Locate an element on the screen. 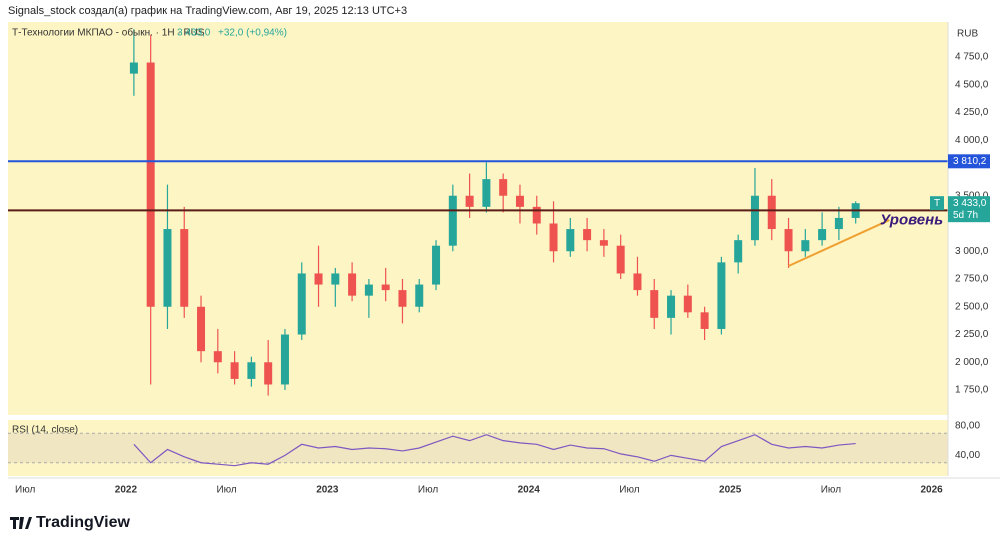 This screenshot has width=1000, height=551. price-tag-label: 3 810,2 is located at coordinates (970, 161).